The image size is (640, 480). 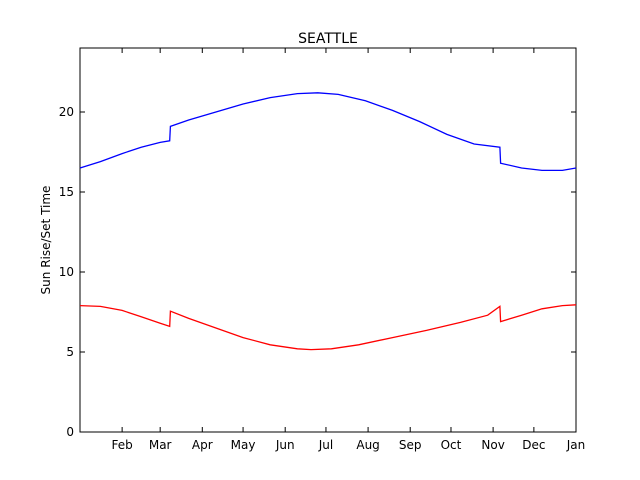 What do you see at coordinates (328, 39) in the screenshot?
I see `chart-title: SEATTLE` at bounding box center [328, 39].